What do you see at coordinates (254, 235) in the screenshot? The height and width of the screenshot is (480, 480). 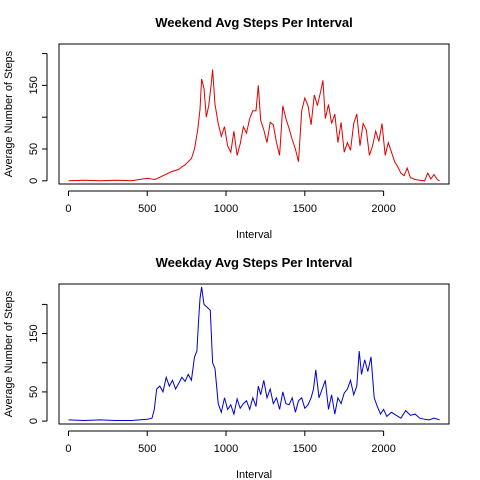 I see `weekend-x-axis-label: Interval` at bounding box center [254, 235].